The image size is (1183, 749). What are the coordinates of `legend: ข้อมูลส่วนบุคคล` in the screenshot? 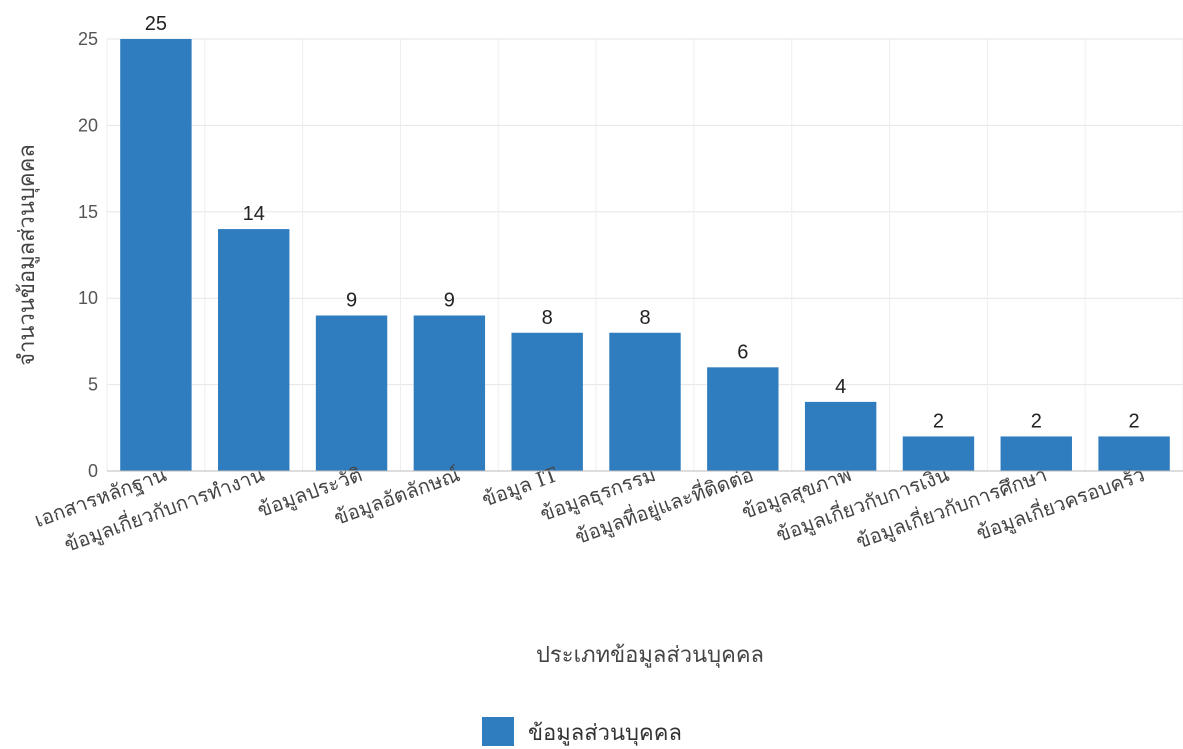 It's located at (582, 731).